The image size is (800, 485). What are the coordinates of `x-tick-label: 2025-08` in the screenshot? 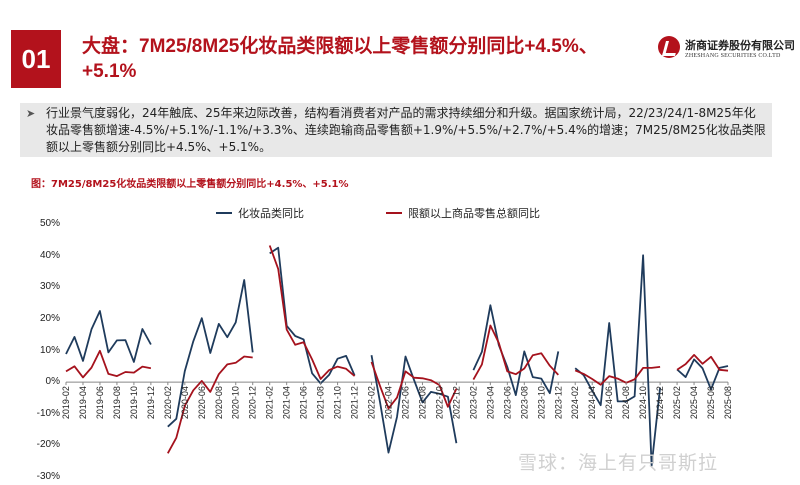 It's located at (728, 402).